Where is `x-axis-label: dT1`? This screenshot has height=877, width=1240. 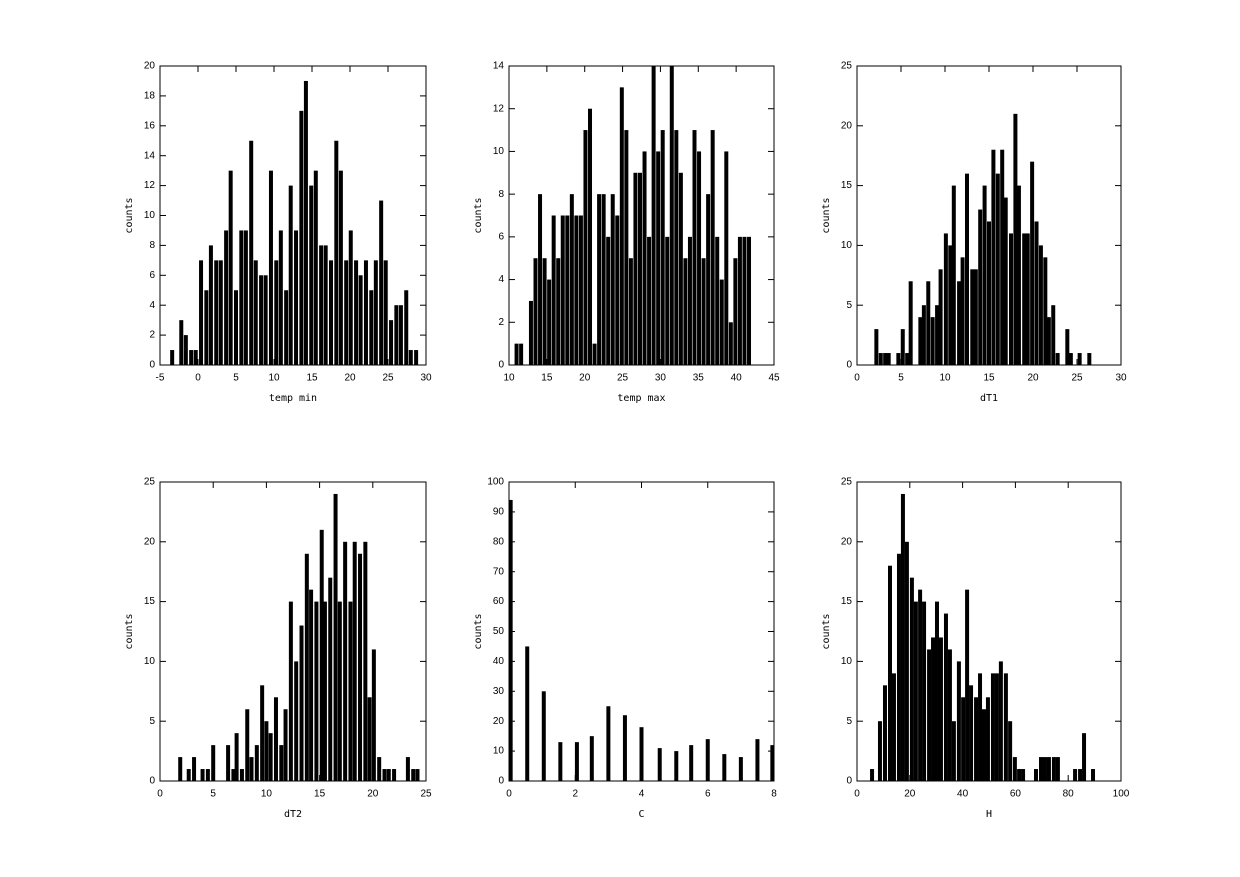
x-axis-label: dT1 is located at coordinates (989, 398).